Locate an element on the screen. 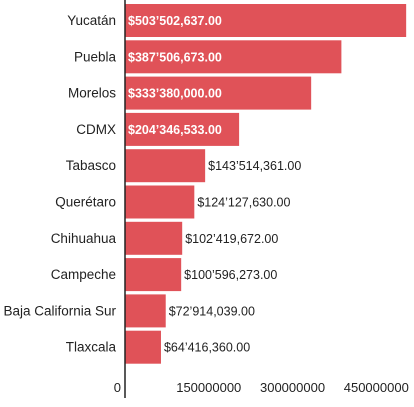 This screenshot has height=407, width=414. x-tick-label: 450000000 is located at coordinates (376, 387).